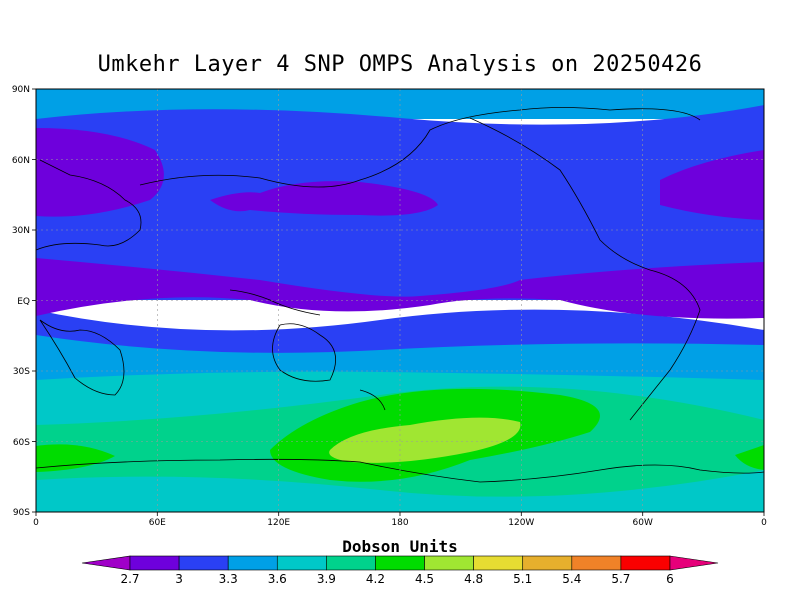 This screenshot has width=800, height=600. What do you see at coordinates (424, 579) in the screenshot?
I see `colorbar-tick-label: 4.5` at bounding box center [424, 579].